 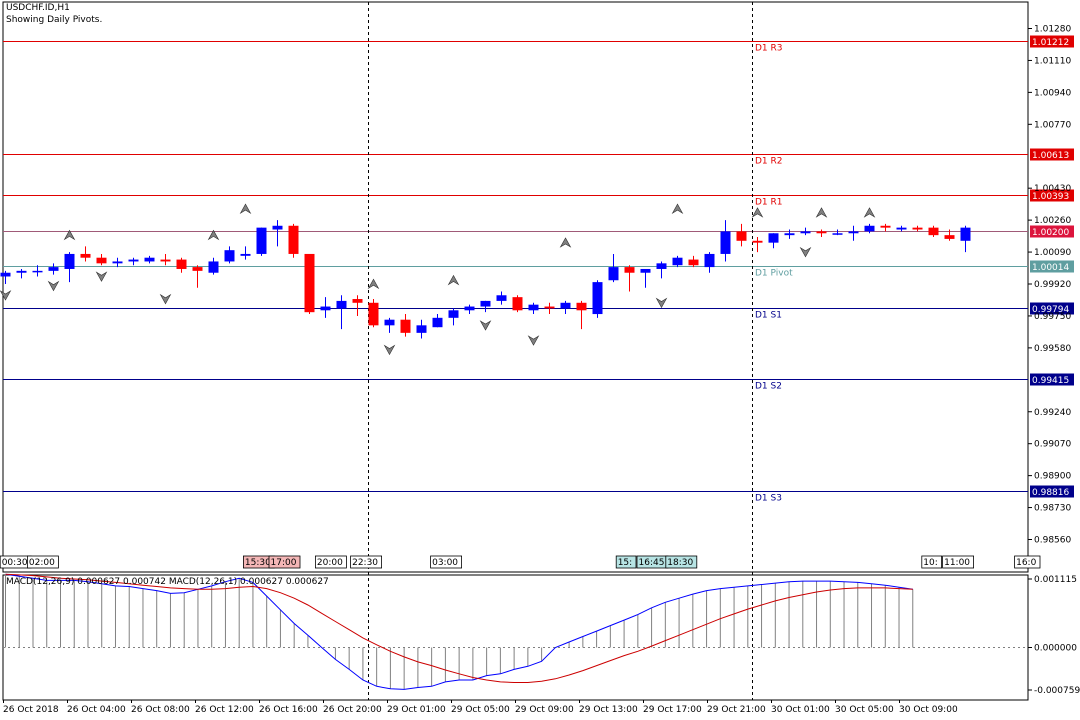 What do you see at coordinates (544, 710) in the screenshot?
I see `time-label: 29 Oct 09:00` at bounding box center [544, 710].